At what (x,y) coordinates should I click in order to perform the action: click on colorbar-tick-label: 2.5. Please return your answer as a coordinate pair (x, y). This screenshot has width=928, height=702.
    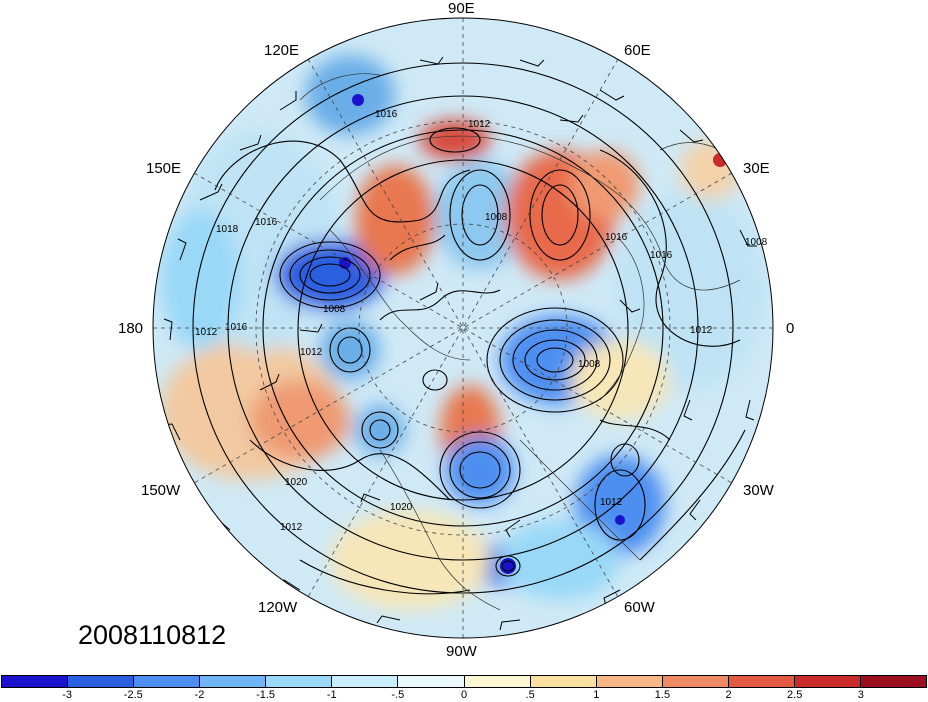
    Looking at the image, I should click on (795, 695).